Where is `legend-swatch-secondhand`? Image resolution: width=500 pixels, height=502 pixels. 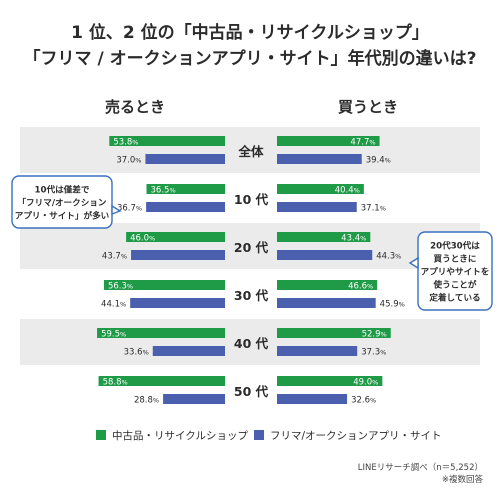 legend-swatch-secondhand is located at coordinates (101, 435).